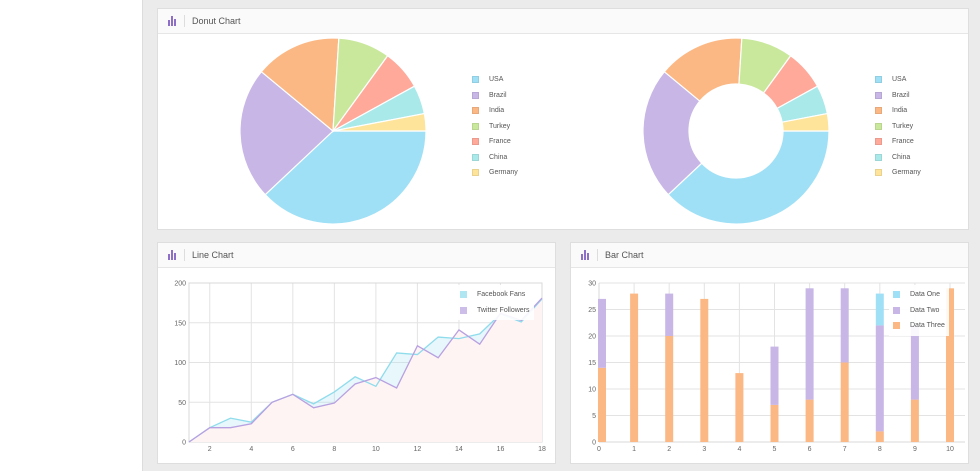 This screenshot has width=980, height=471. Describe the element at coordinates (898, 80) in the screenshot. I see `donut-legend-item: USA` at that location.